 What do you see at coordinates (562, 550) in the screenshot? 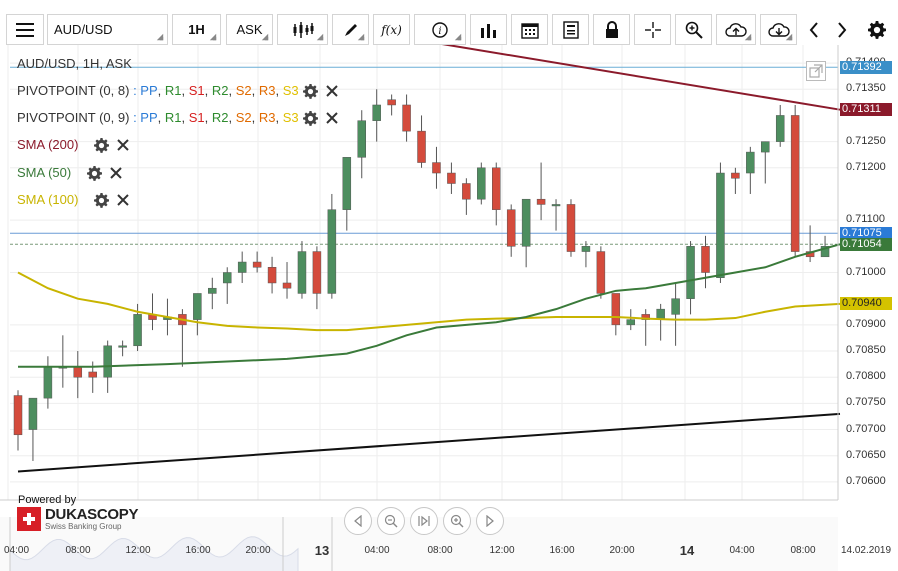
I see `time-tick-label: 16:00` at bounding box center [562, 550].